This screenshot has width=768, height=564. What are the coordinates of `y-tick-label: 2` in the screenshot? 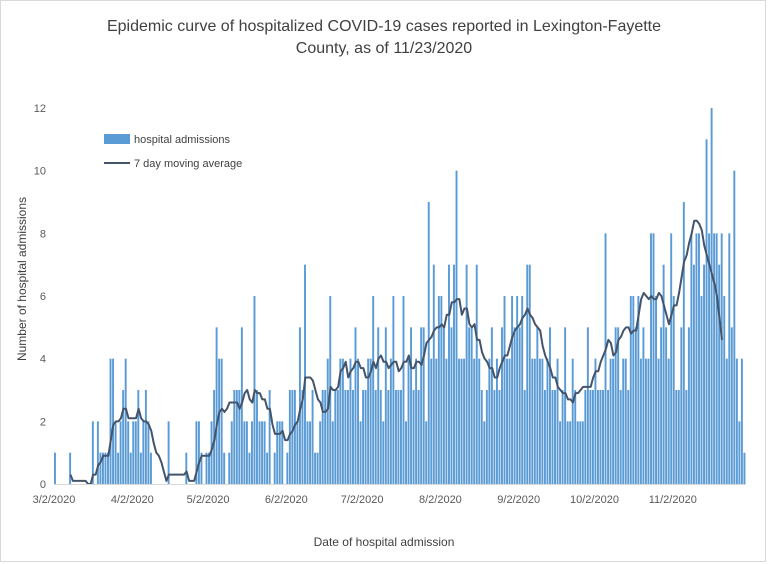 It's located at (43, 422).